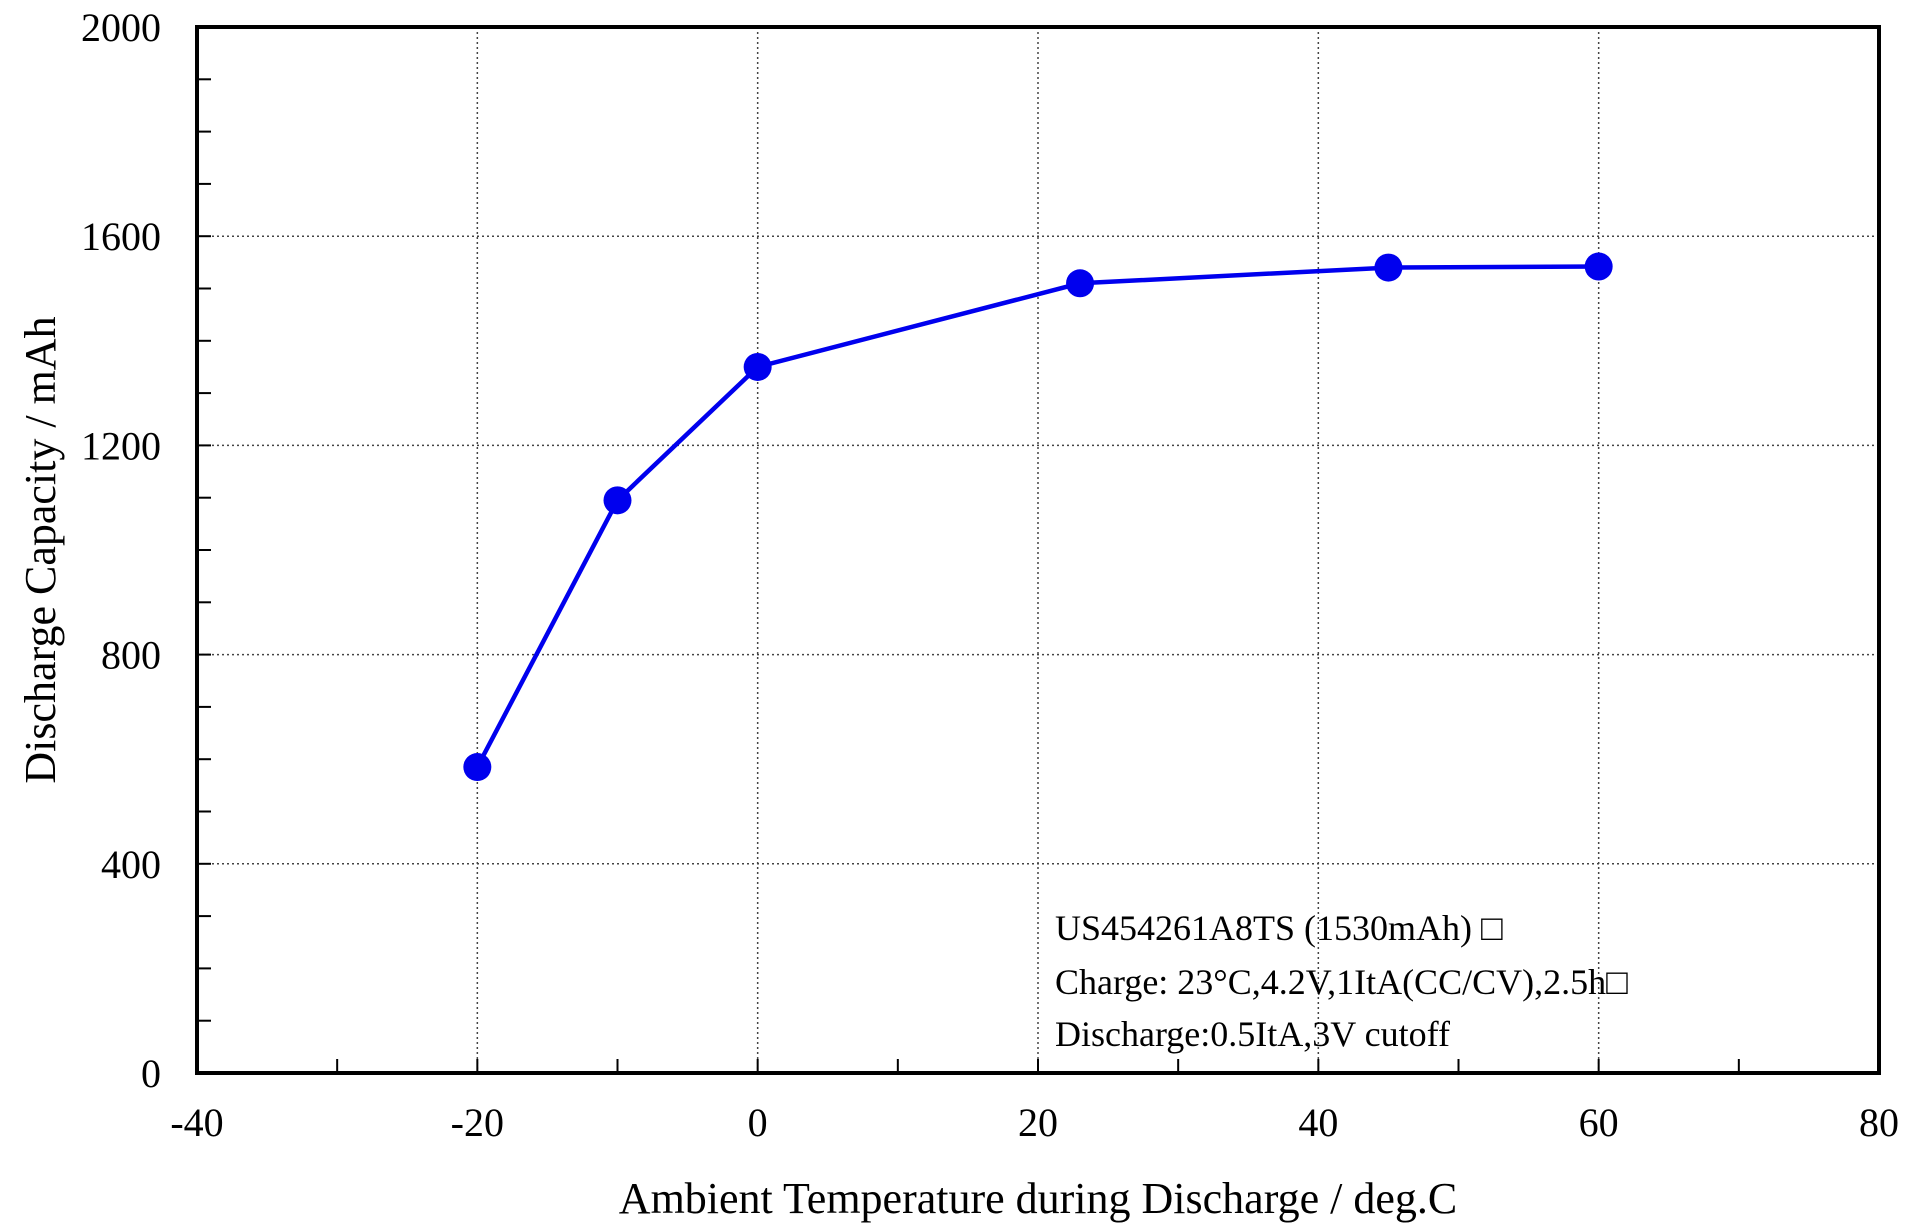  What do you see at coordinates (121, 445) in the screenshot?
I see `y-tick-label: 1200` at bounding box center [121, 445].